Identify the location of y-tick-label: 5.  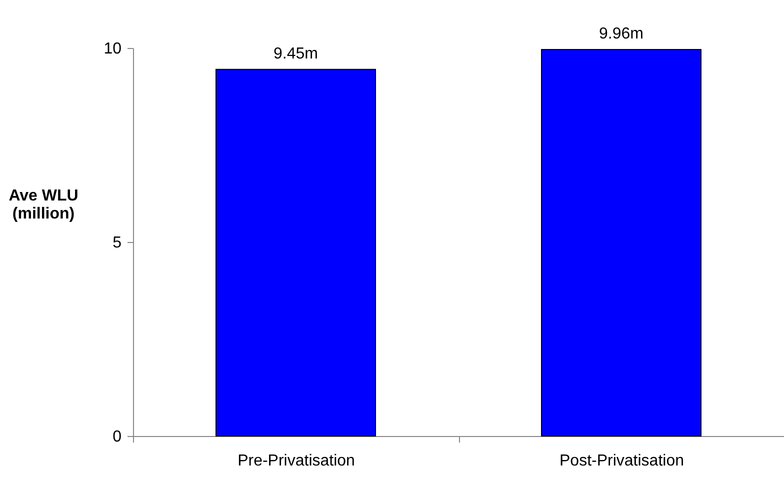
(117, 243).